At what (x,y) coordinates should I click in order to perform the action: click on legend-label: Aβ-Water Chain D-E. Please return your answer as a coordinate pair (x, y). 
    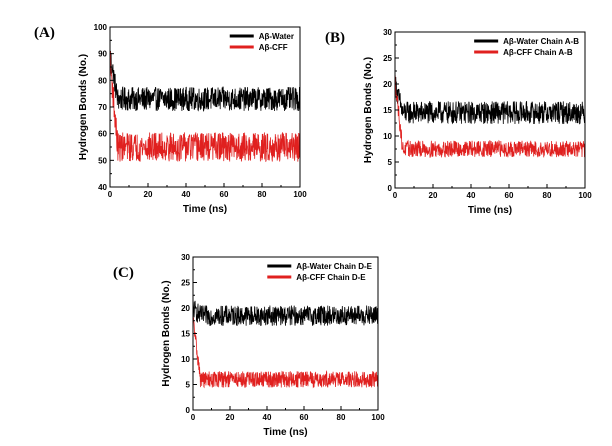
    Looking at the image, I should click on (334, 266).